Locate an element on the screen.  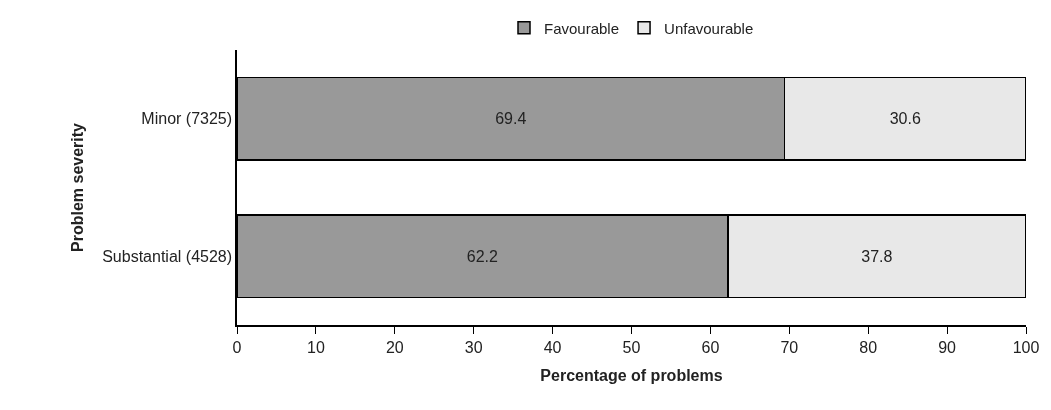
data-label: 30.6 is located at coordinates (905, 119).